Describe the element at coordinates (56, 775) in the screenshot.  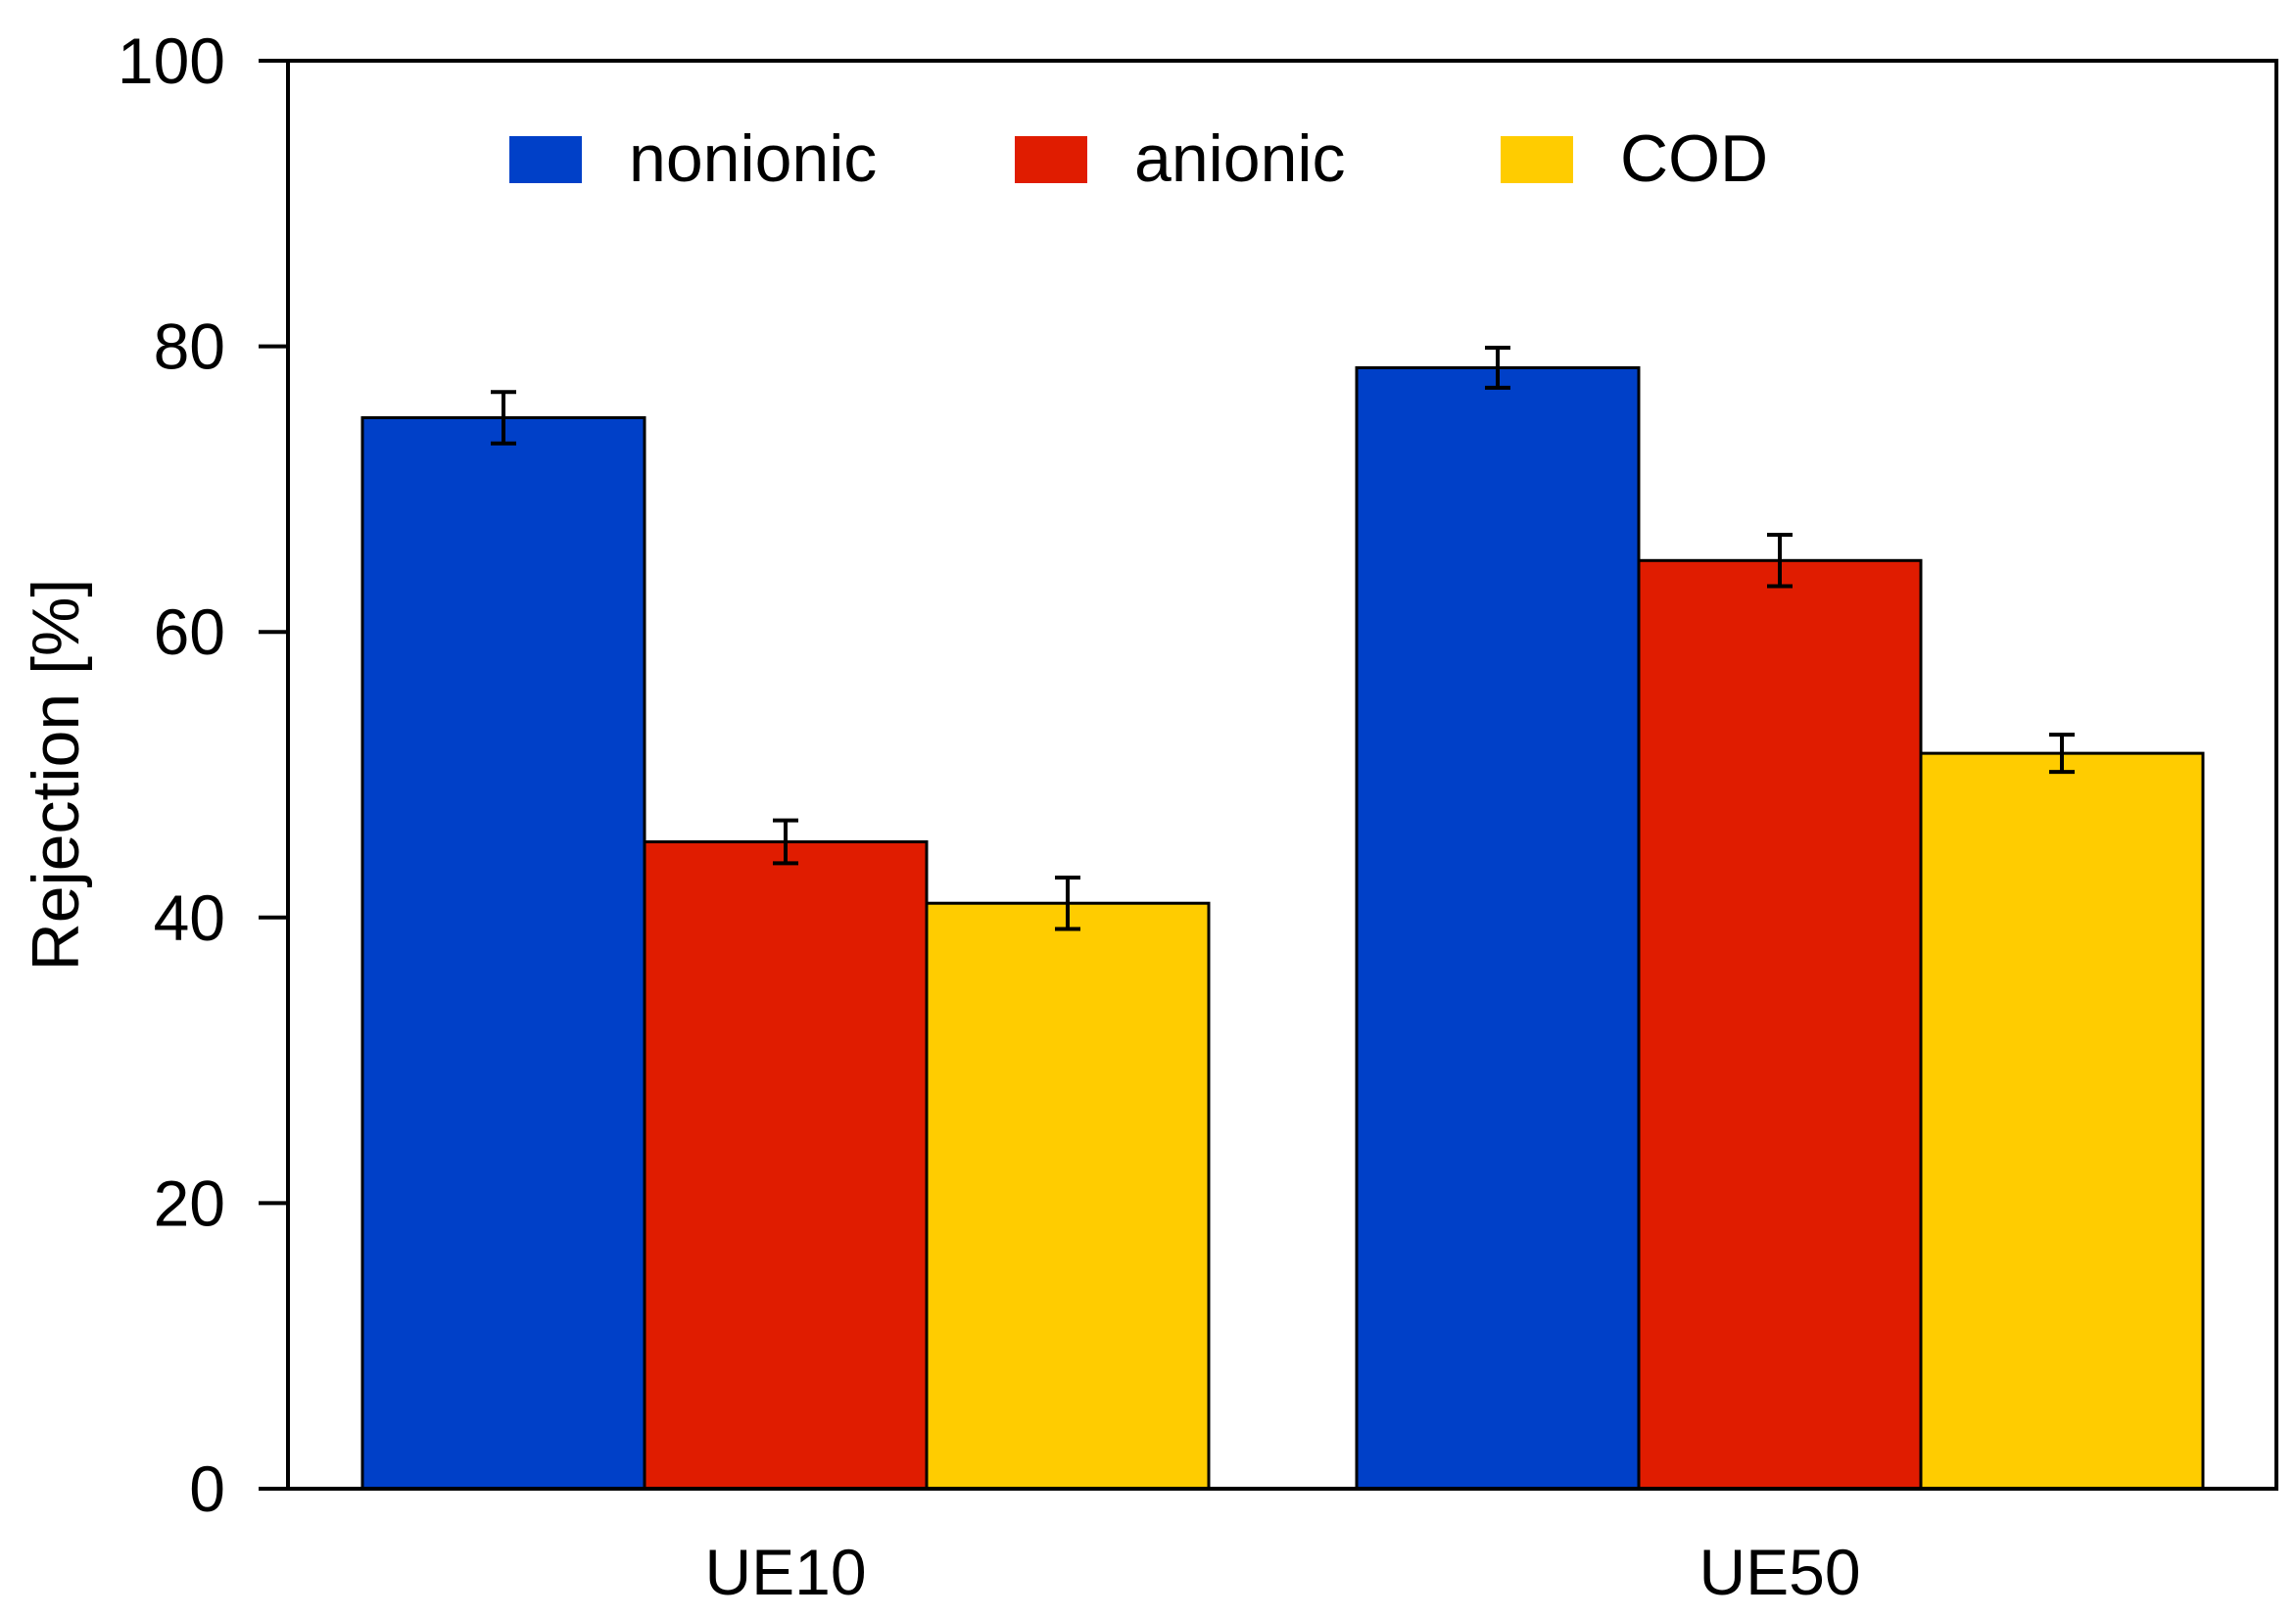
I see `y-axis-title: Rejection [%]` at that location.